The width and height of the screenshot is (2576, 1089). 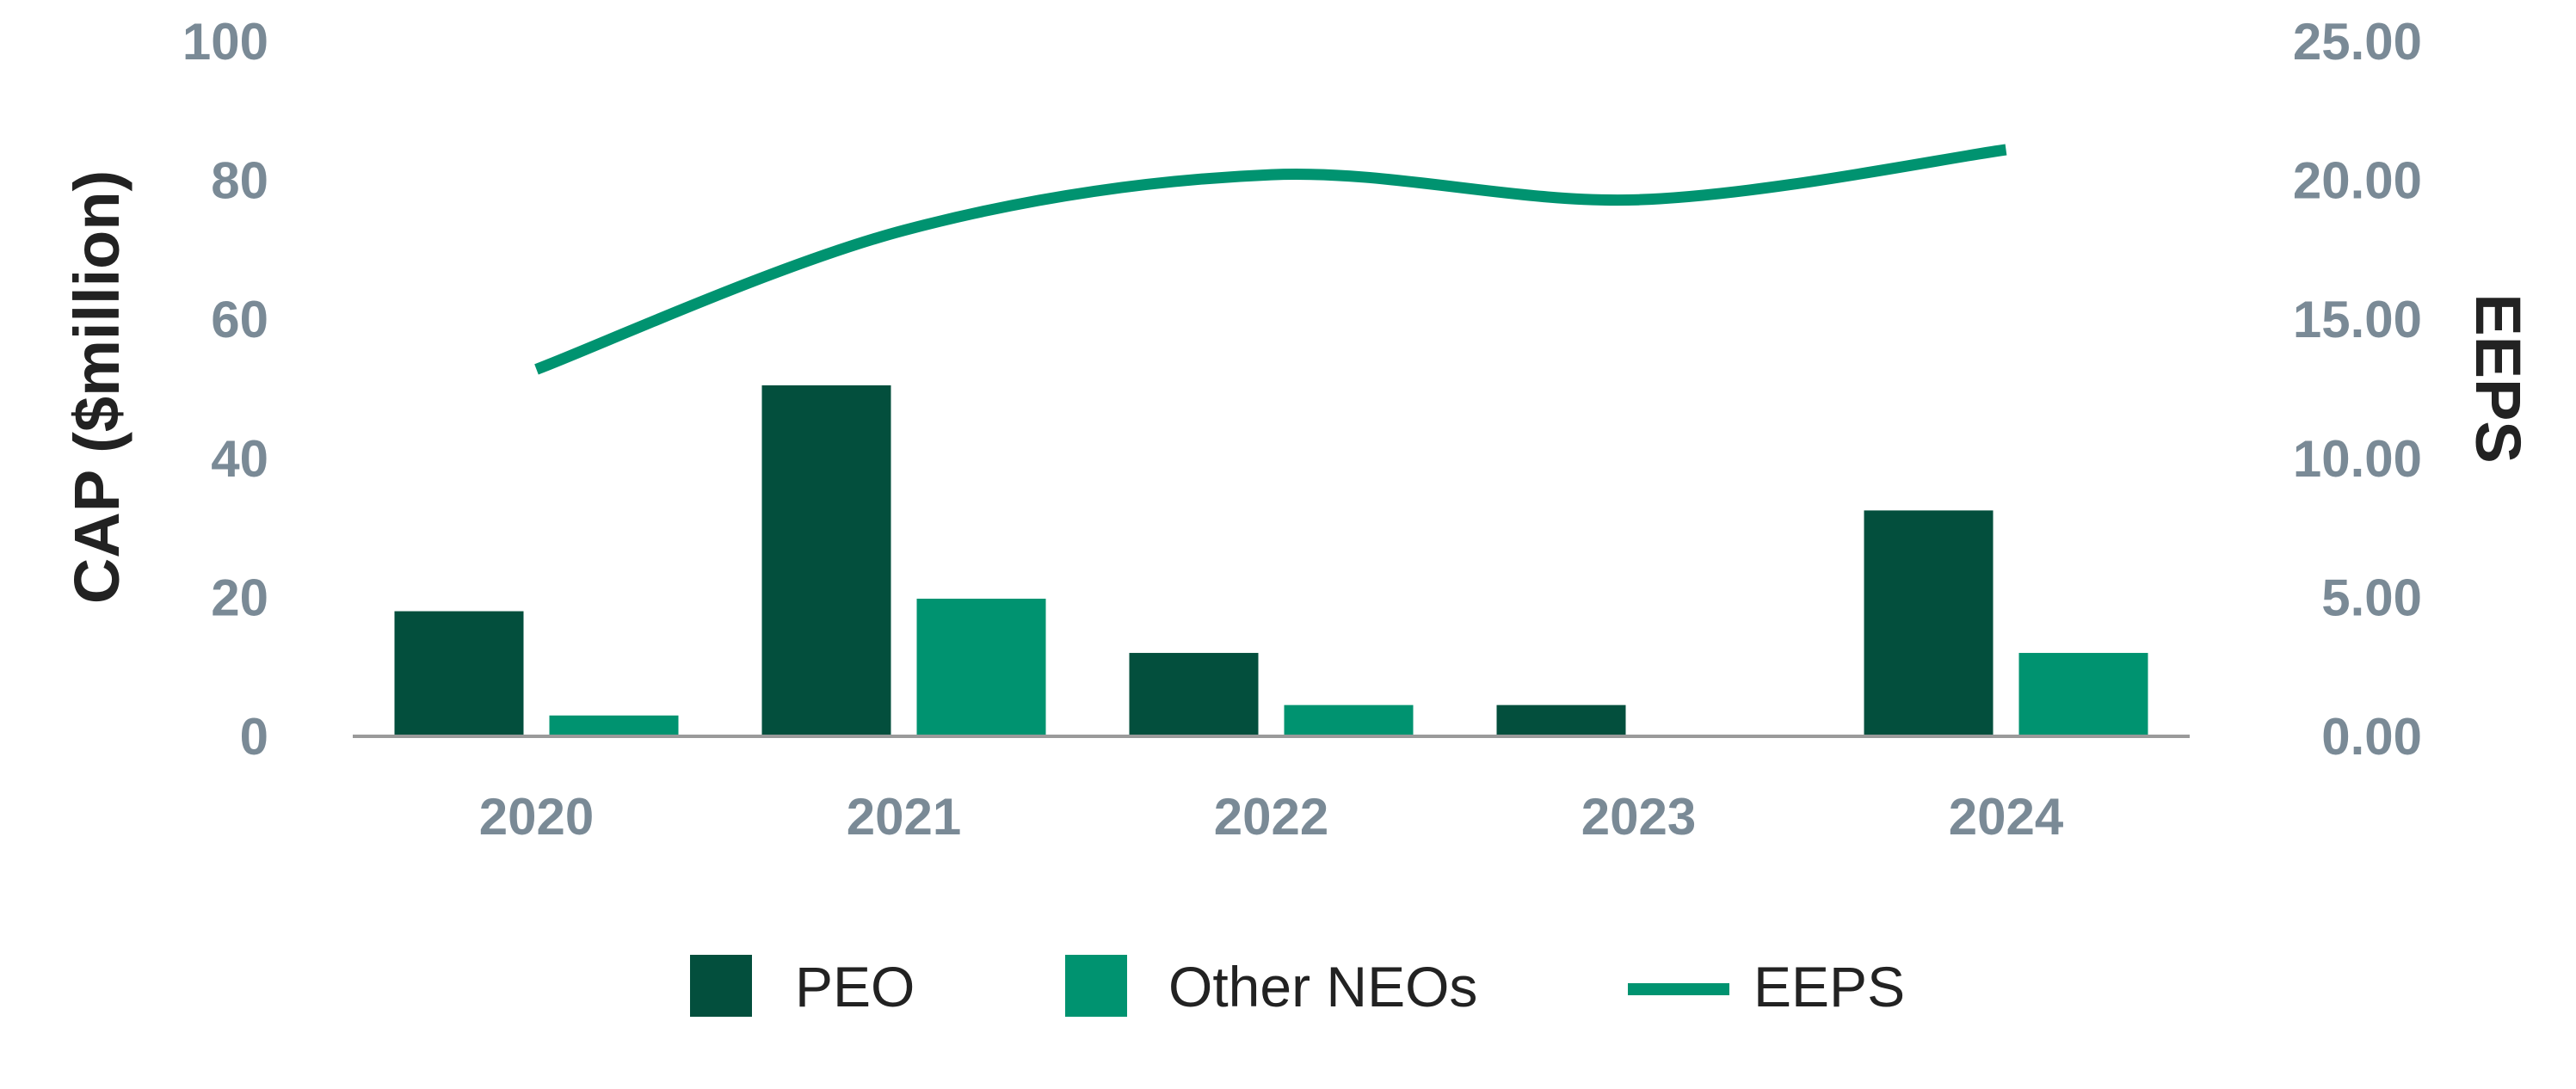 I want to click on left-tick-label: 0, so click(x=254, y=737).